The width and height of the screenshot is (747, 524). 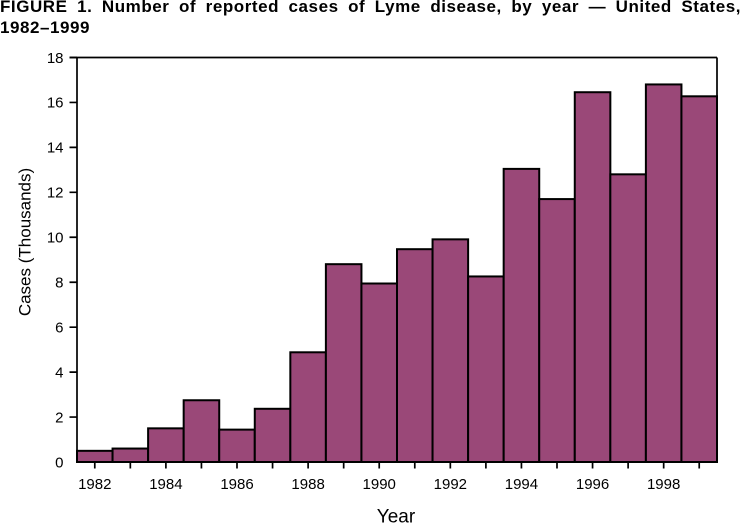 I want to click on svg-text: 1984, so click(x=165, y=484).